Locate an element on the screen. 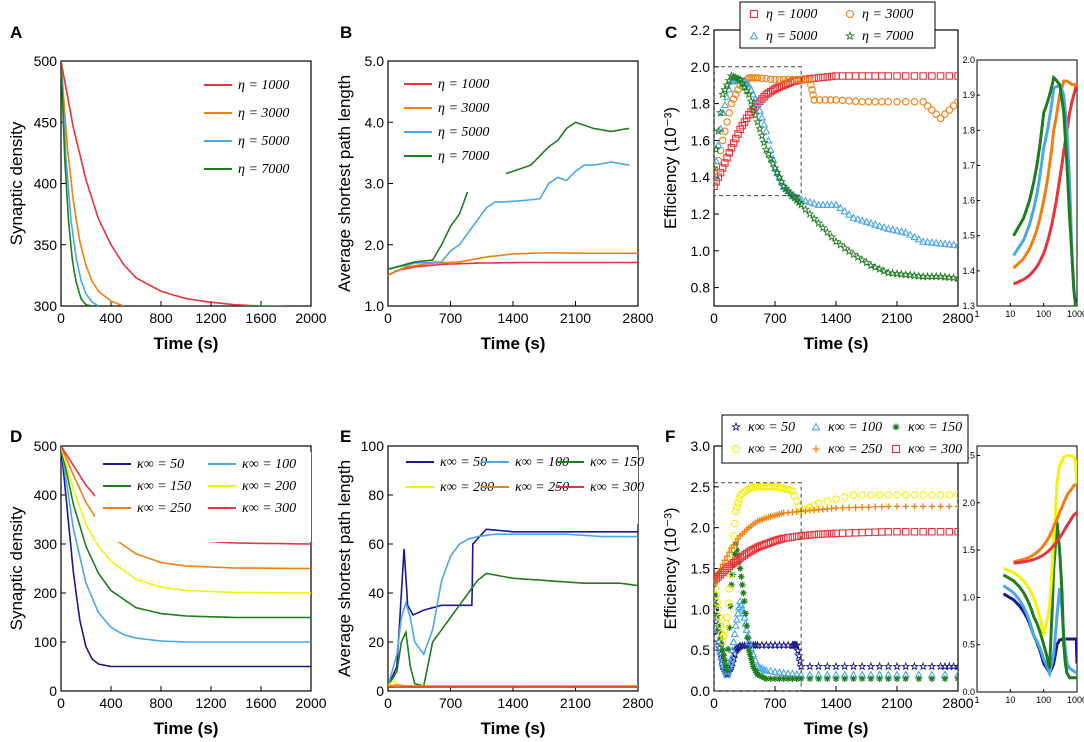  legend-label: κ∞ = 50 is located at coordinates (463, 462).